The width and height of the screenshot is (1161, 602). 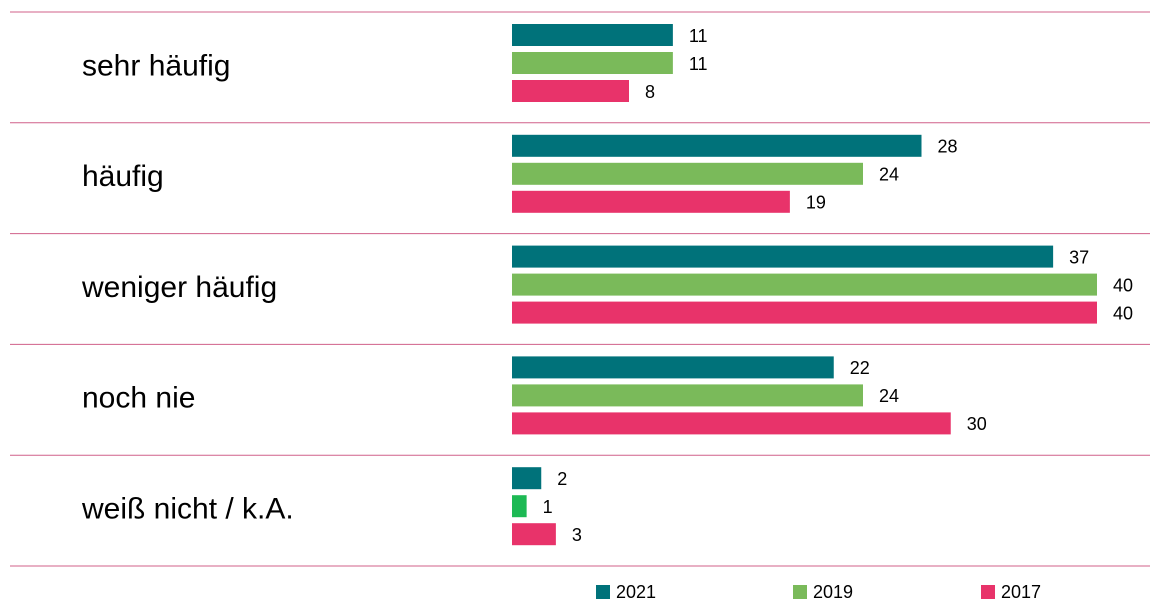 What do you see at coordinates (123, 176) in the screenshot?
I see `category-label: häufig` at bounding box center [123, 176].